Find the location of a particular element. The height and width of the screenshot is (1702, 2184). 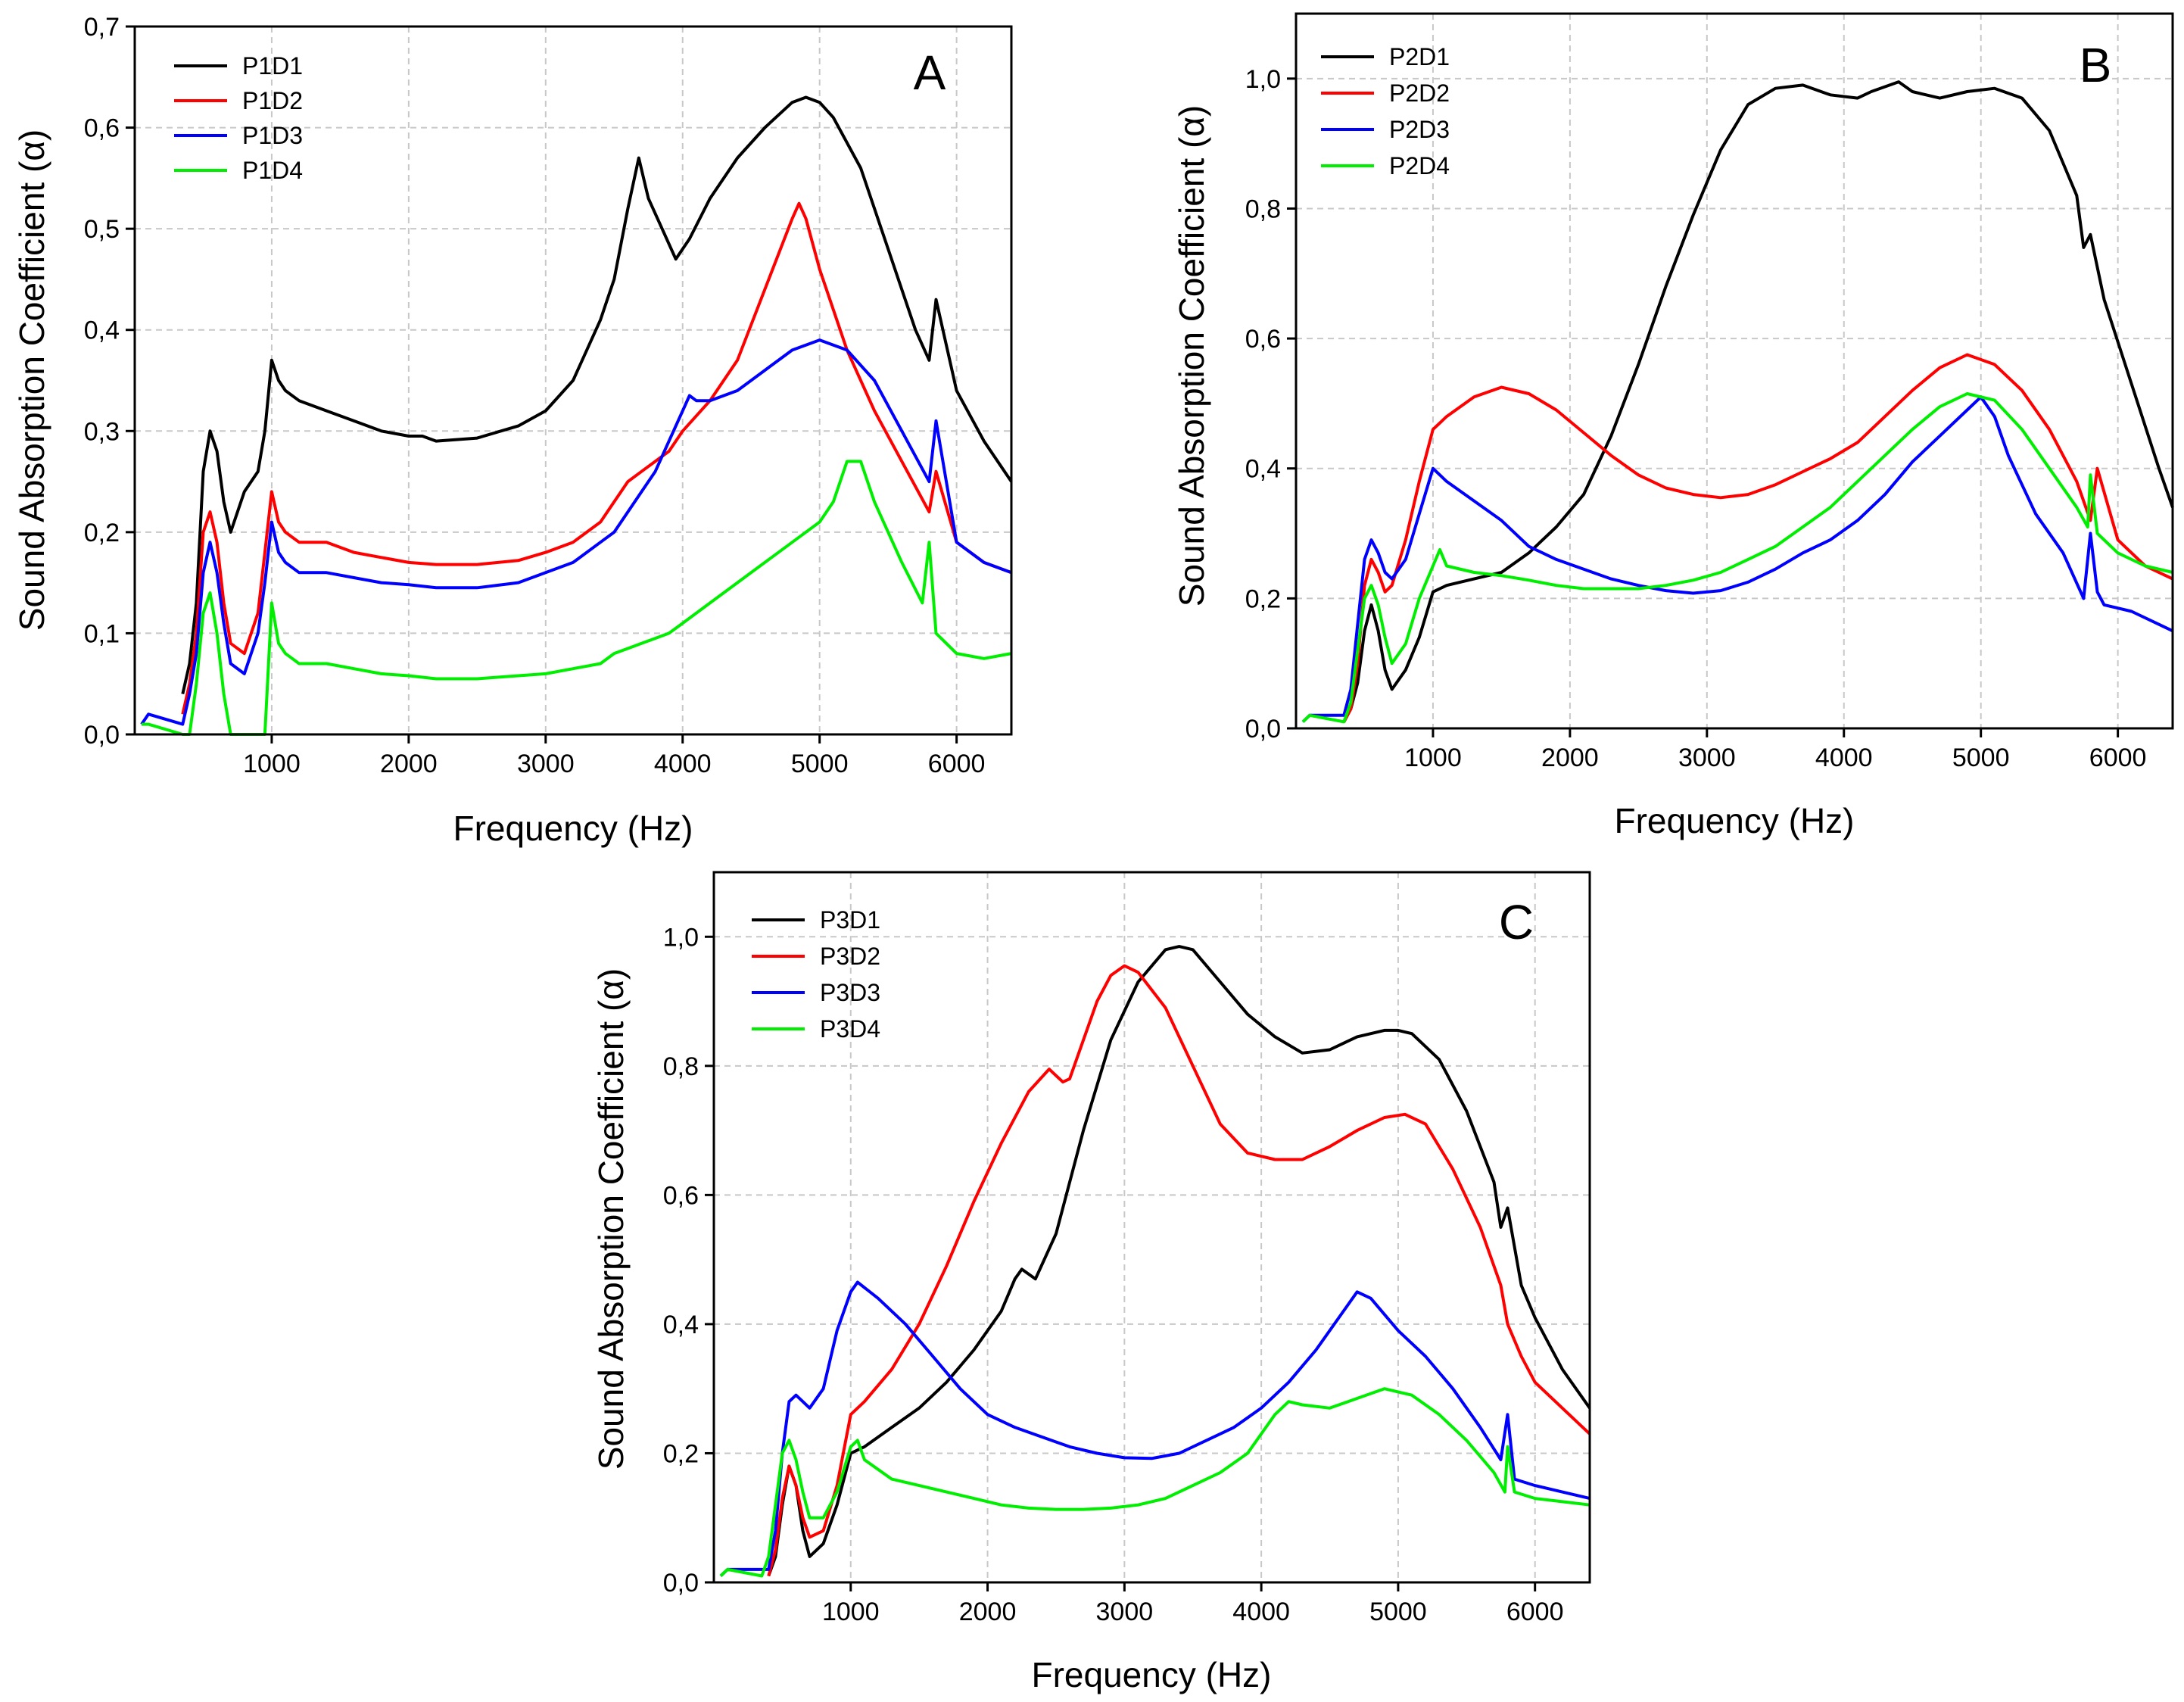

series-line-p1d2 is located at coordinates (596, 458).